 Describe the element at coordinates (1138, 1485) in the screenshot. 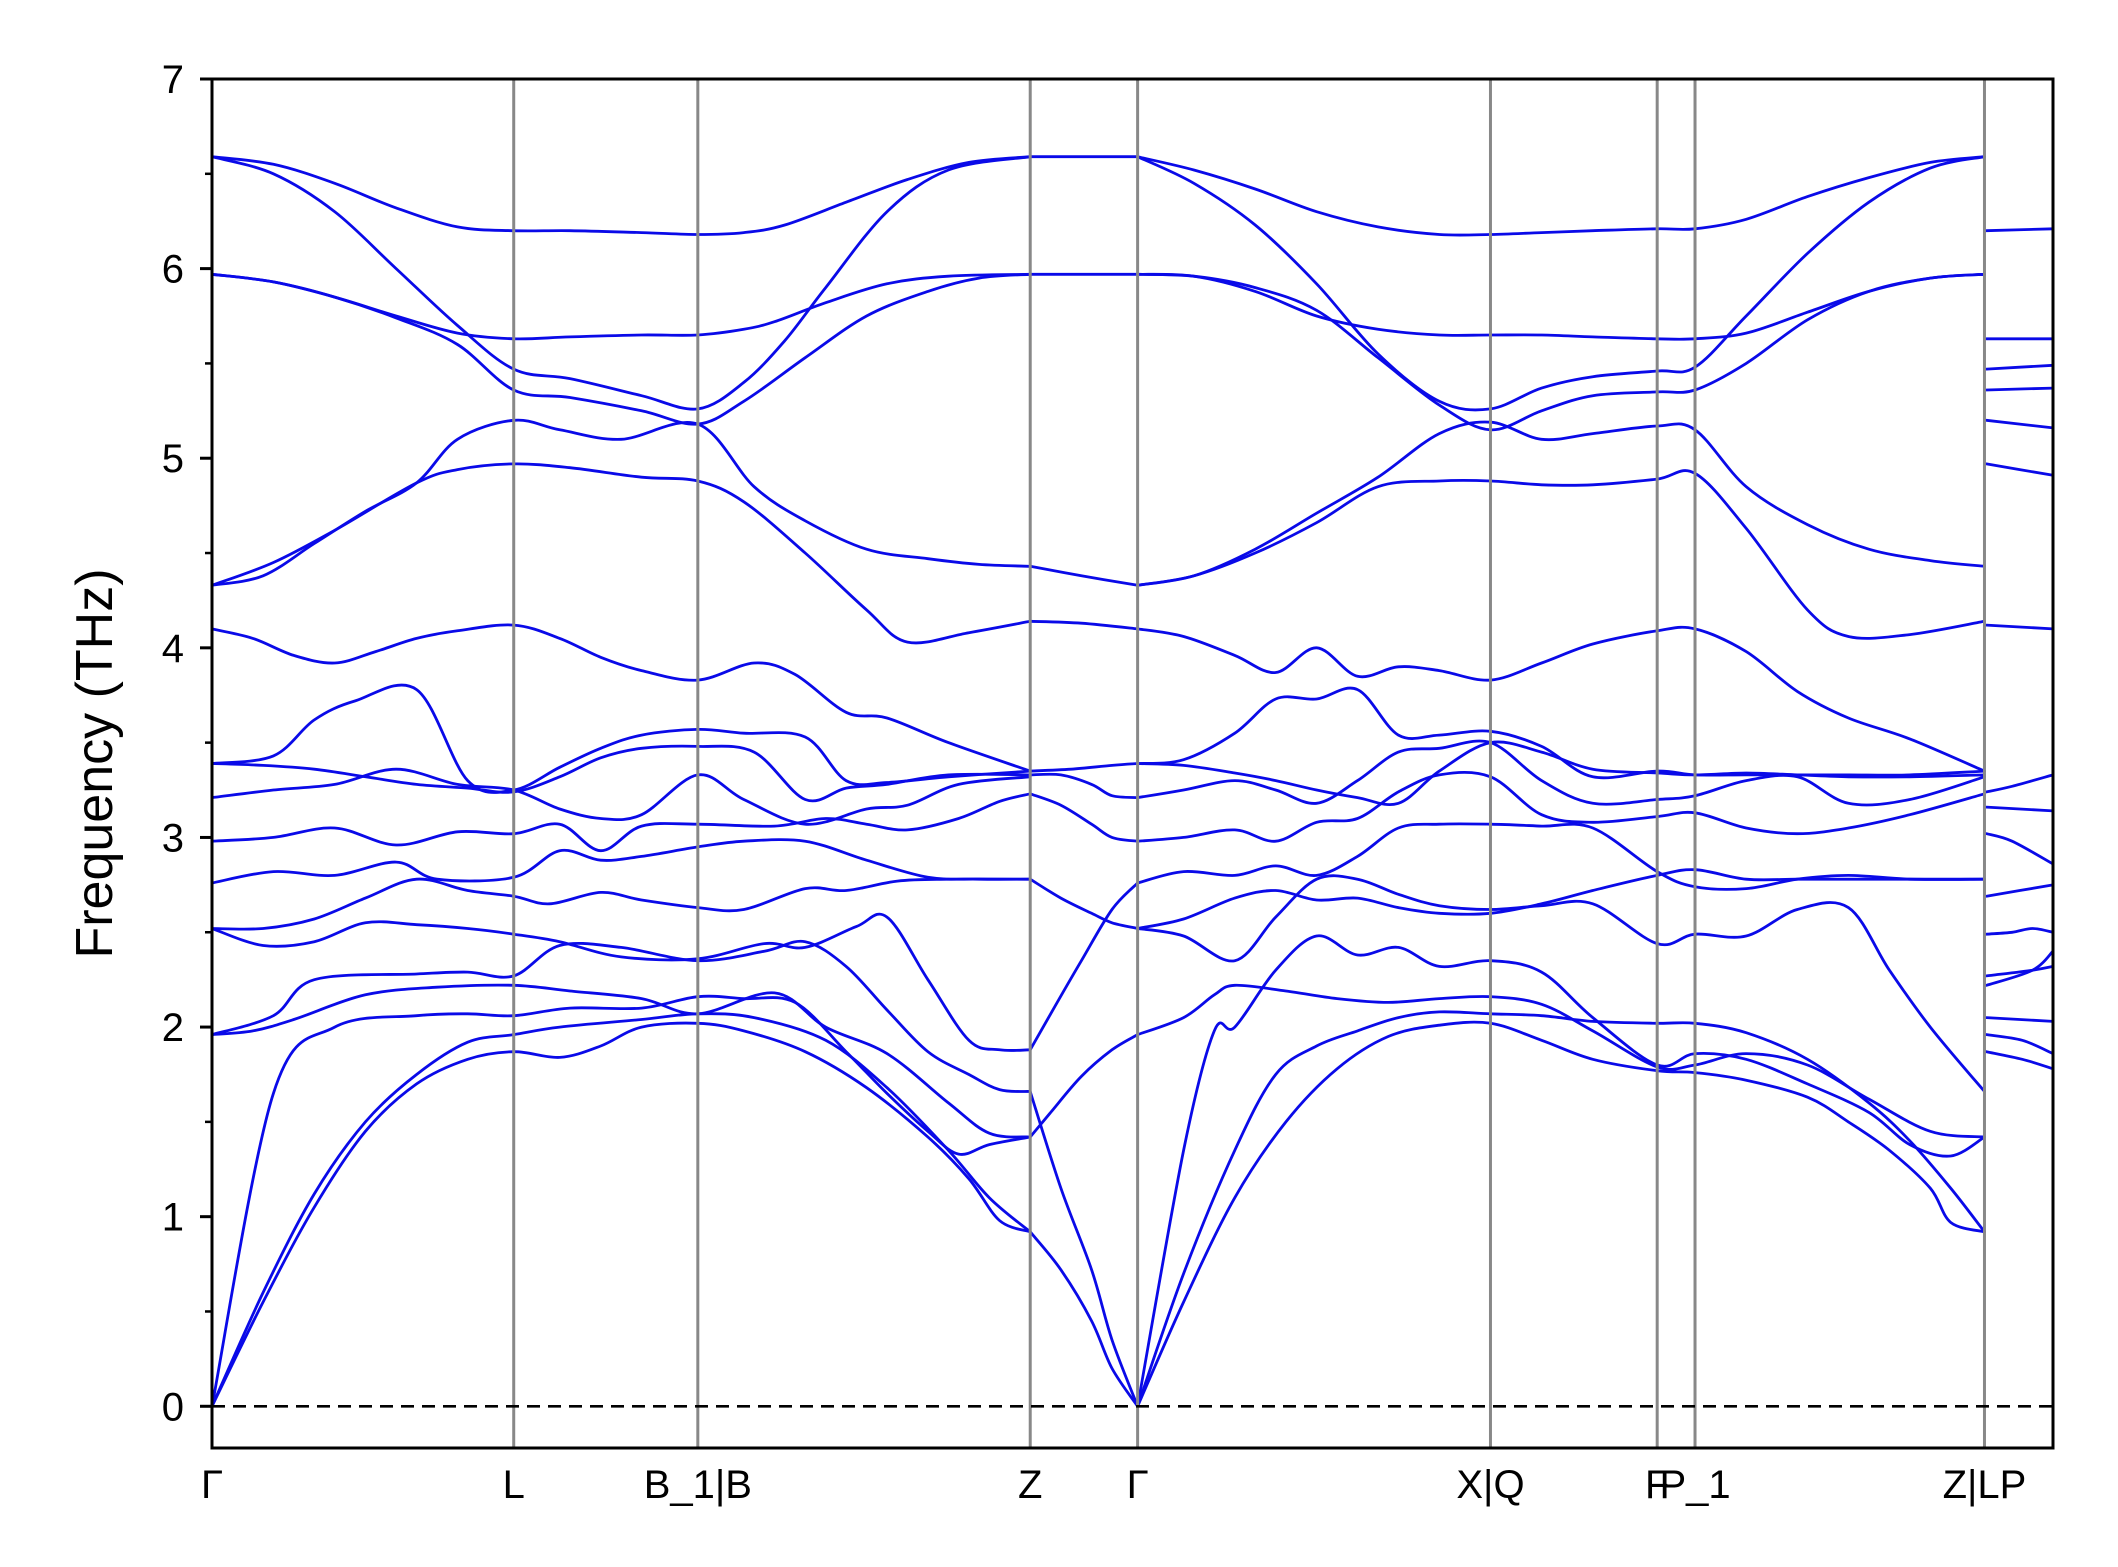

I see `x-tick-label-5: Γ` at that location.